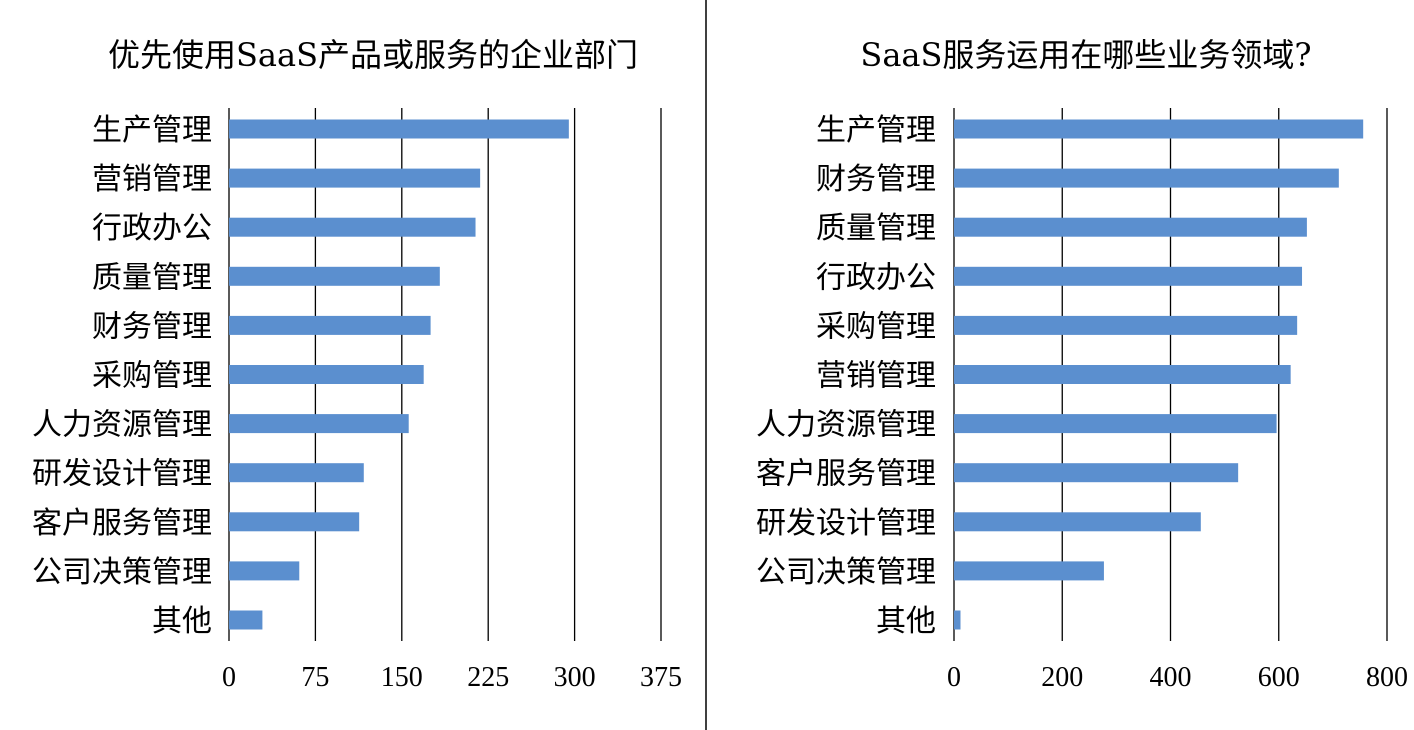 The image size is (1414, 730). What do you see at coordinates (876, 376) in the screenshot?
I see `right-category-label: 营销管理` at bounding box center [876, 376].